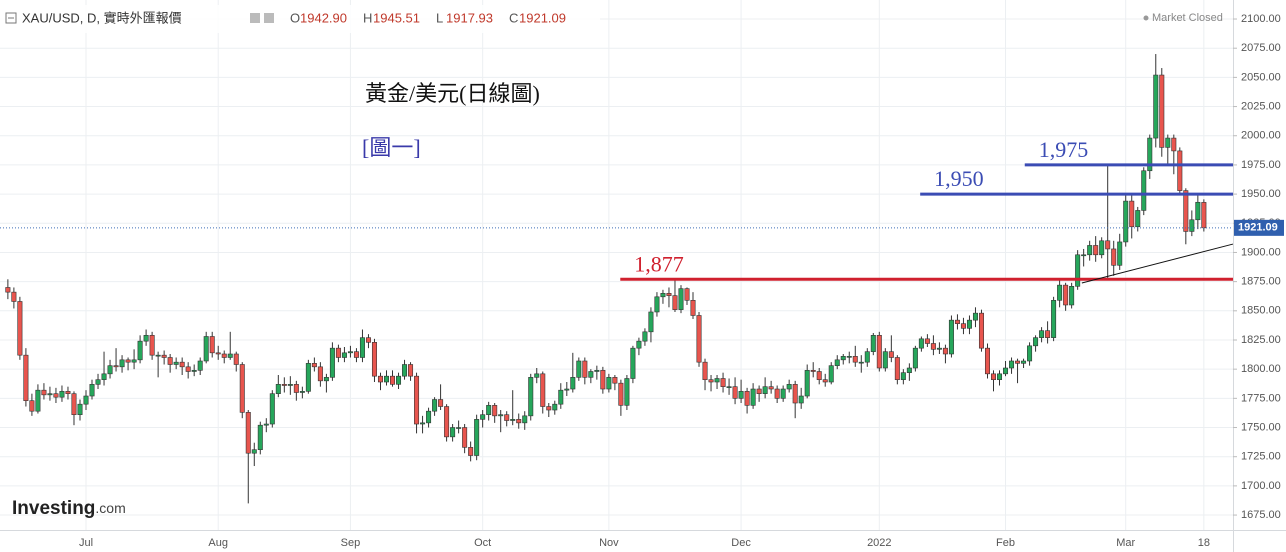 The width and height of the screenshot is (1286, 552). I want to click on y-tick-label: 2000.00, so click(1261, 136).